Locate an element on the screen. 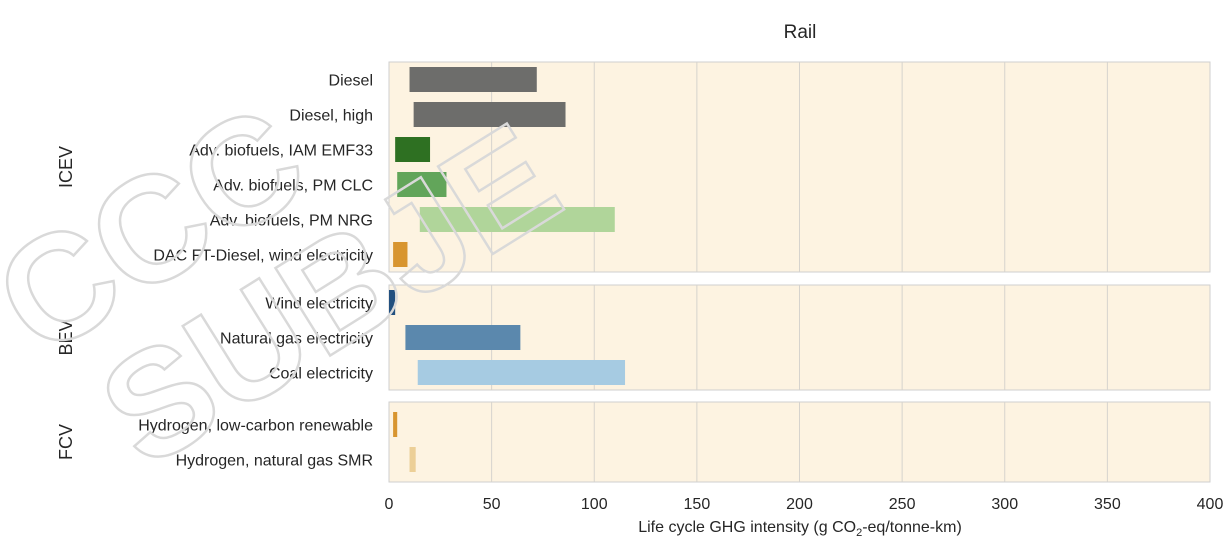 This screenshot has width=1229, height=549. group-label: FCV is located at coordinates (66, 442).